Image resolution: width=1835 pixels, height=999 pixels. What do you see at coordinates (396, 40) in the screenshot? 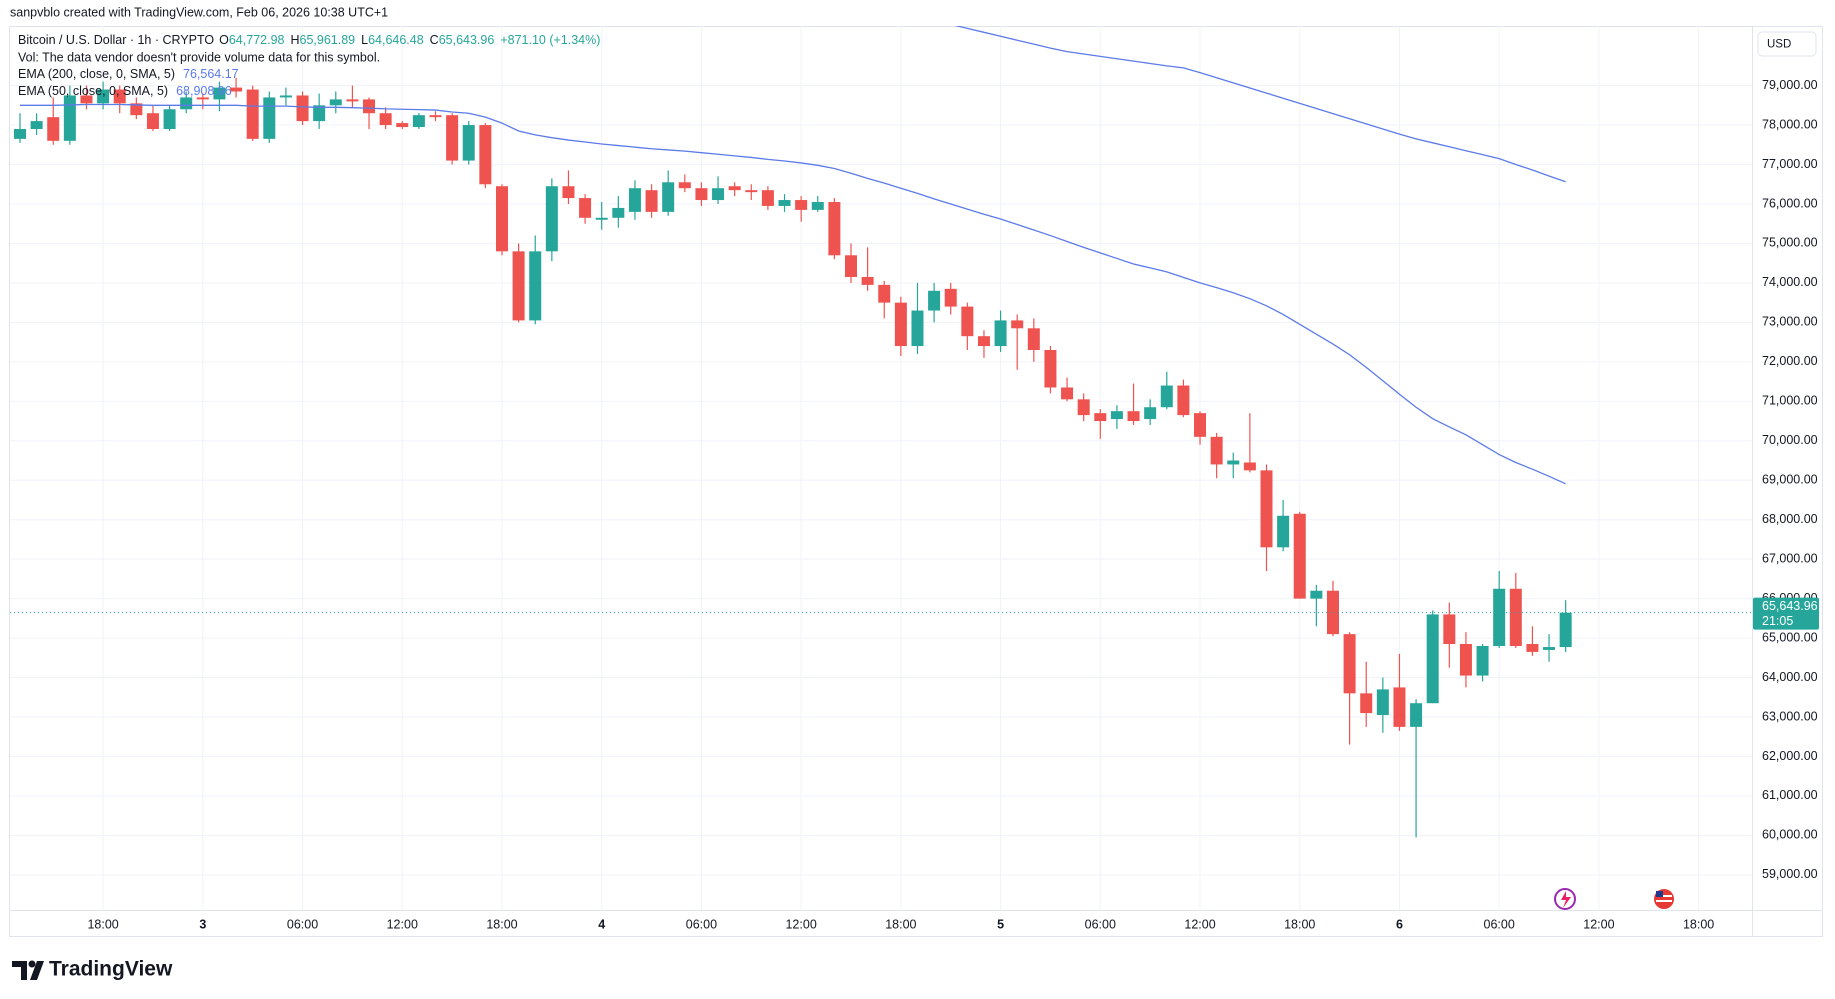
I see `ohlc-value: 64,646.48` at bounding box center [396, 40].